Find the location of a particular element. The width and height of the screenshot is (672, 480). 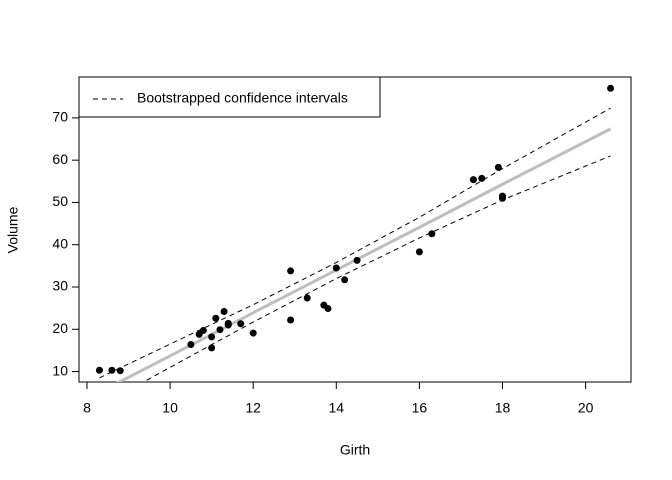

y-tick-label: 30 is located at coordinates (60, 286).